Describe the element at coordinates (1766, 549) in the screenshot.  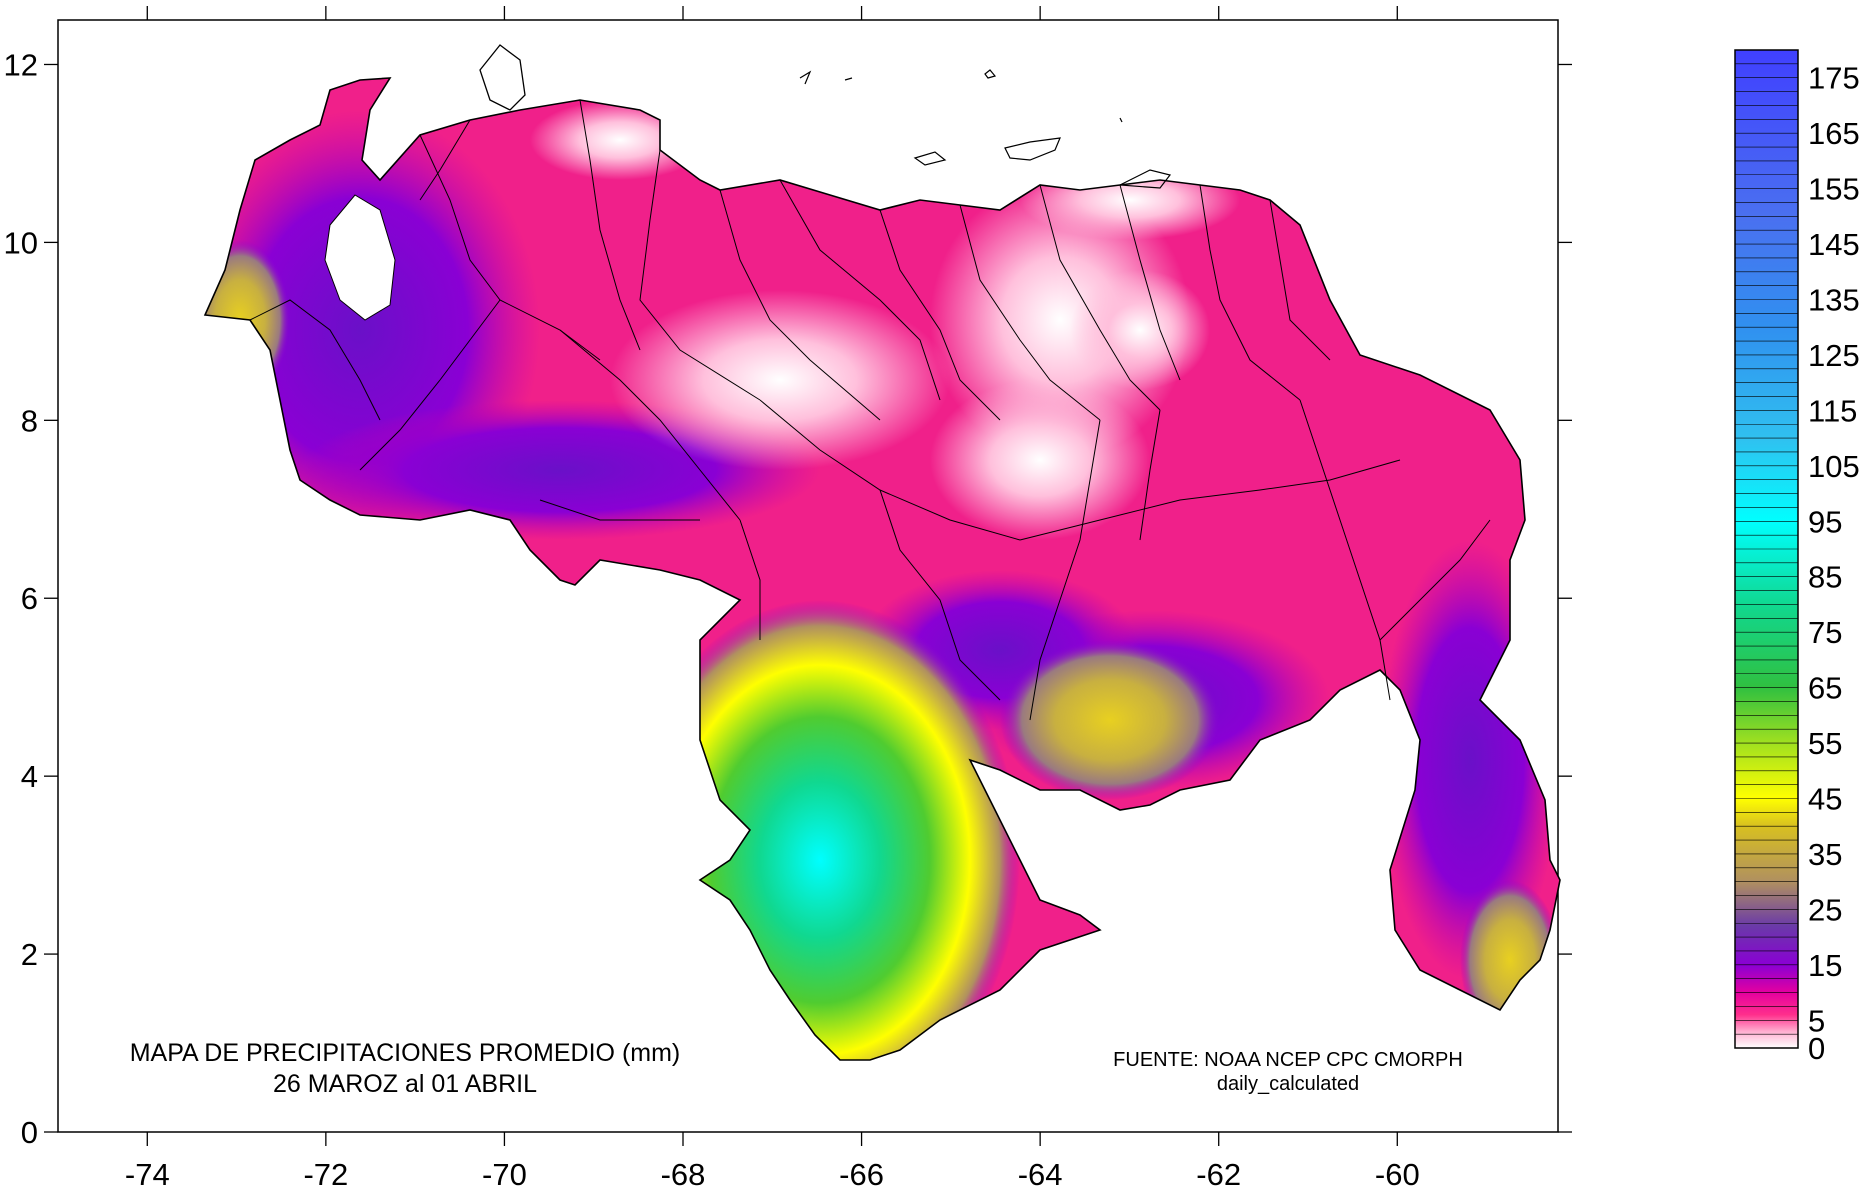
I see `colorbar-divisions` at that location.